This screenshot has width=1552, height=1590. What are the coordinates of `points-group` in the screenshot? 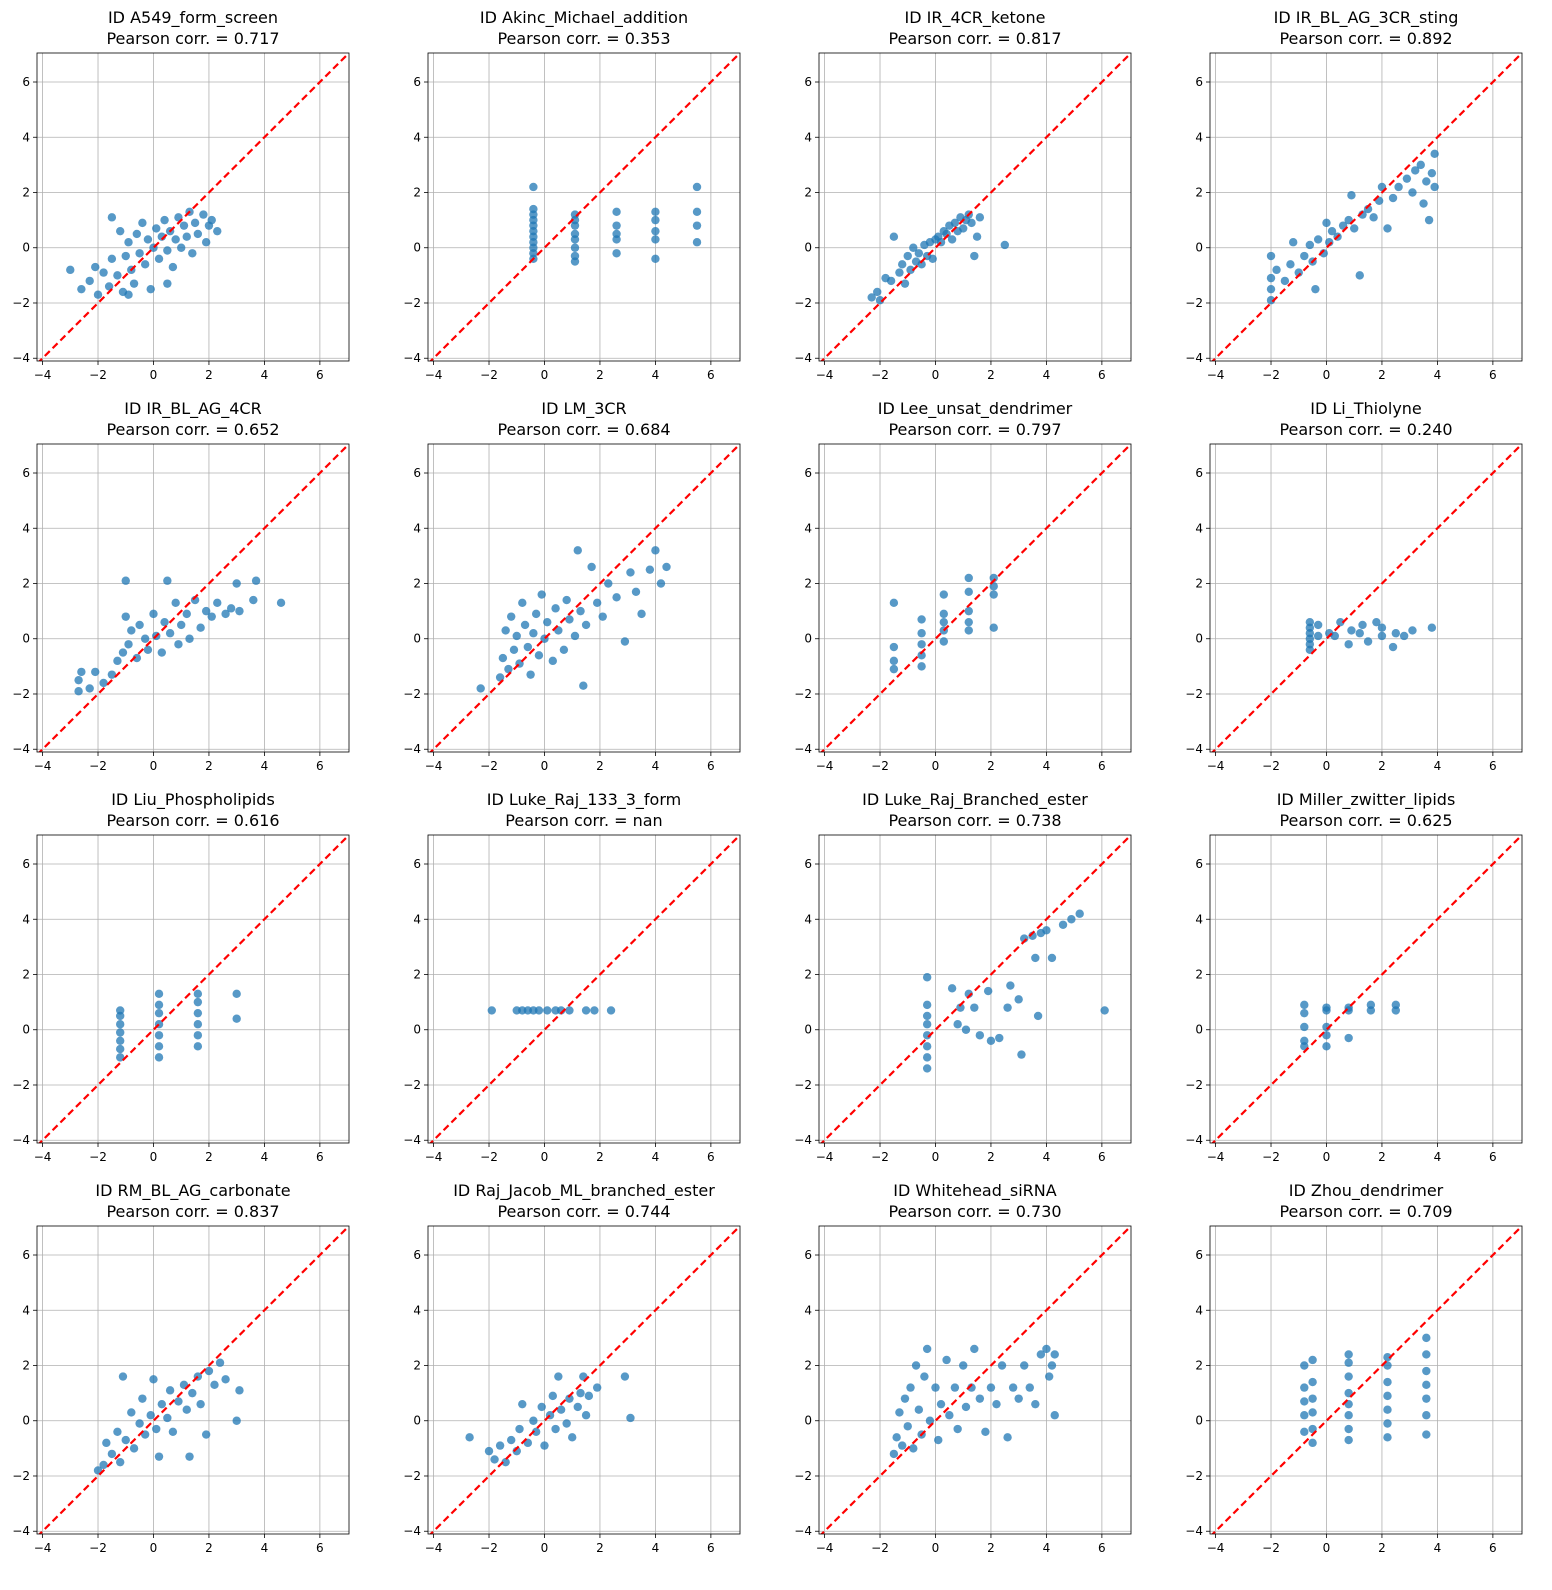 It's located at (584, 207).